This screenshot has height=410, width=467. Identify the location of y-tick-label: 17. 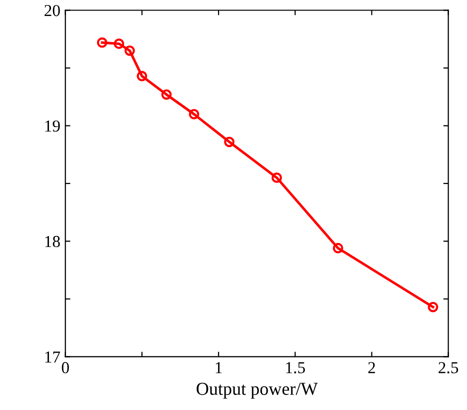
(52, 356).